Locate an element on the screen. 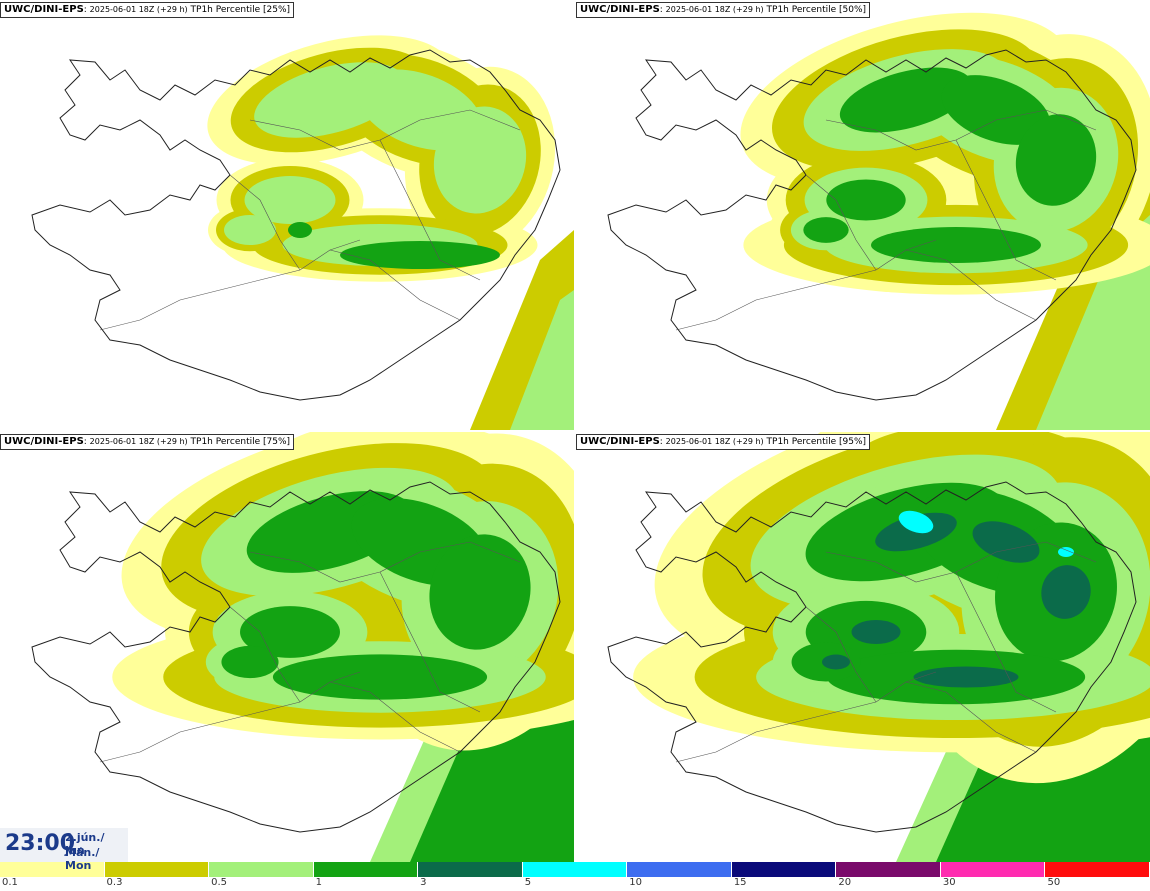 This screenshot has width=1150, height=891. legend-label: 50 is located at coordinates (1054, 882).